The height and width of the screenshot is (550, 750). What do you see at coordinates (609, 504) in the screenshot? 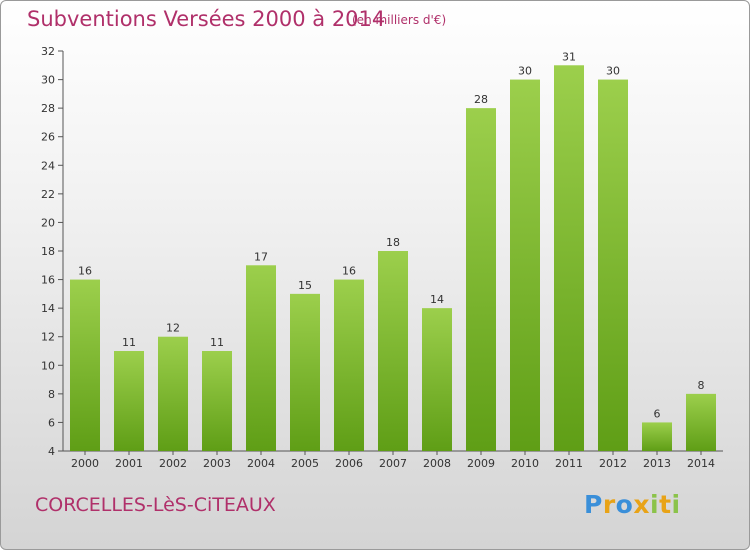
I see `logo-letter: r` at bounding box center [609, 504].